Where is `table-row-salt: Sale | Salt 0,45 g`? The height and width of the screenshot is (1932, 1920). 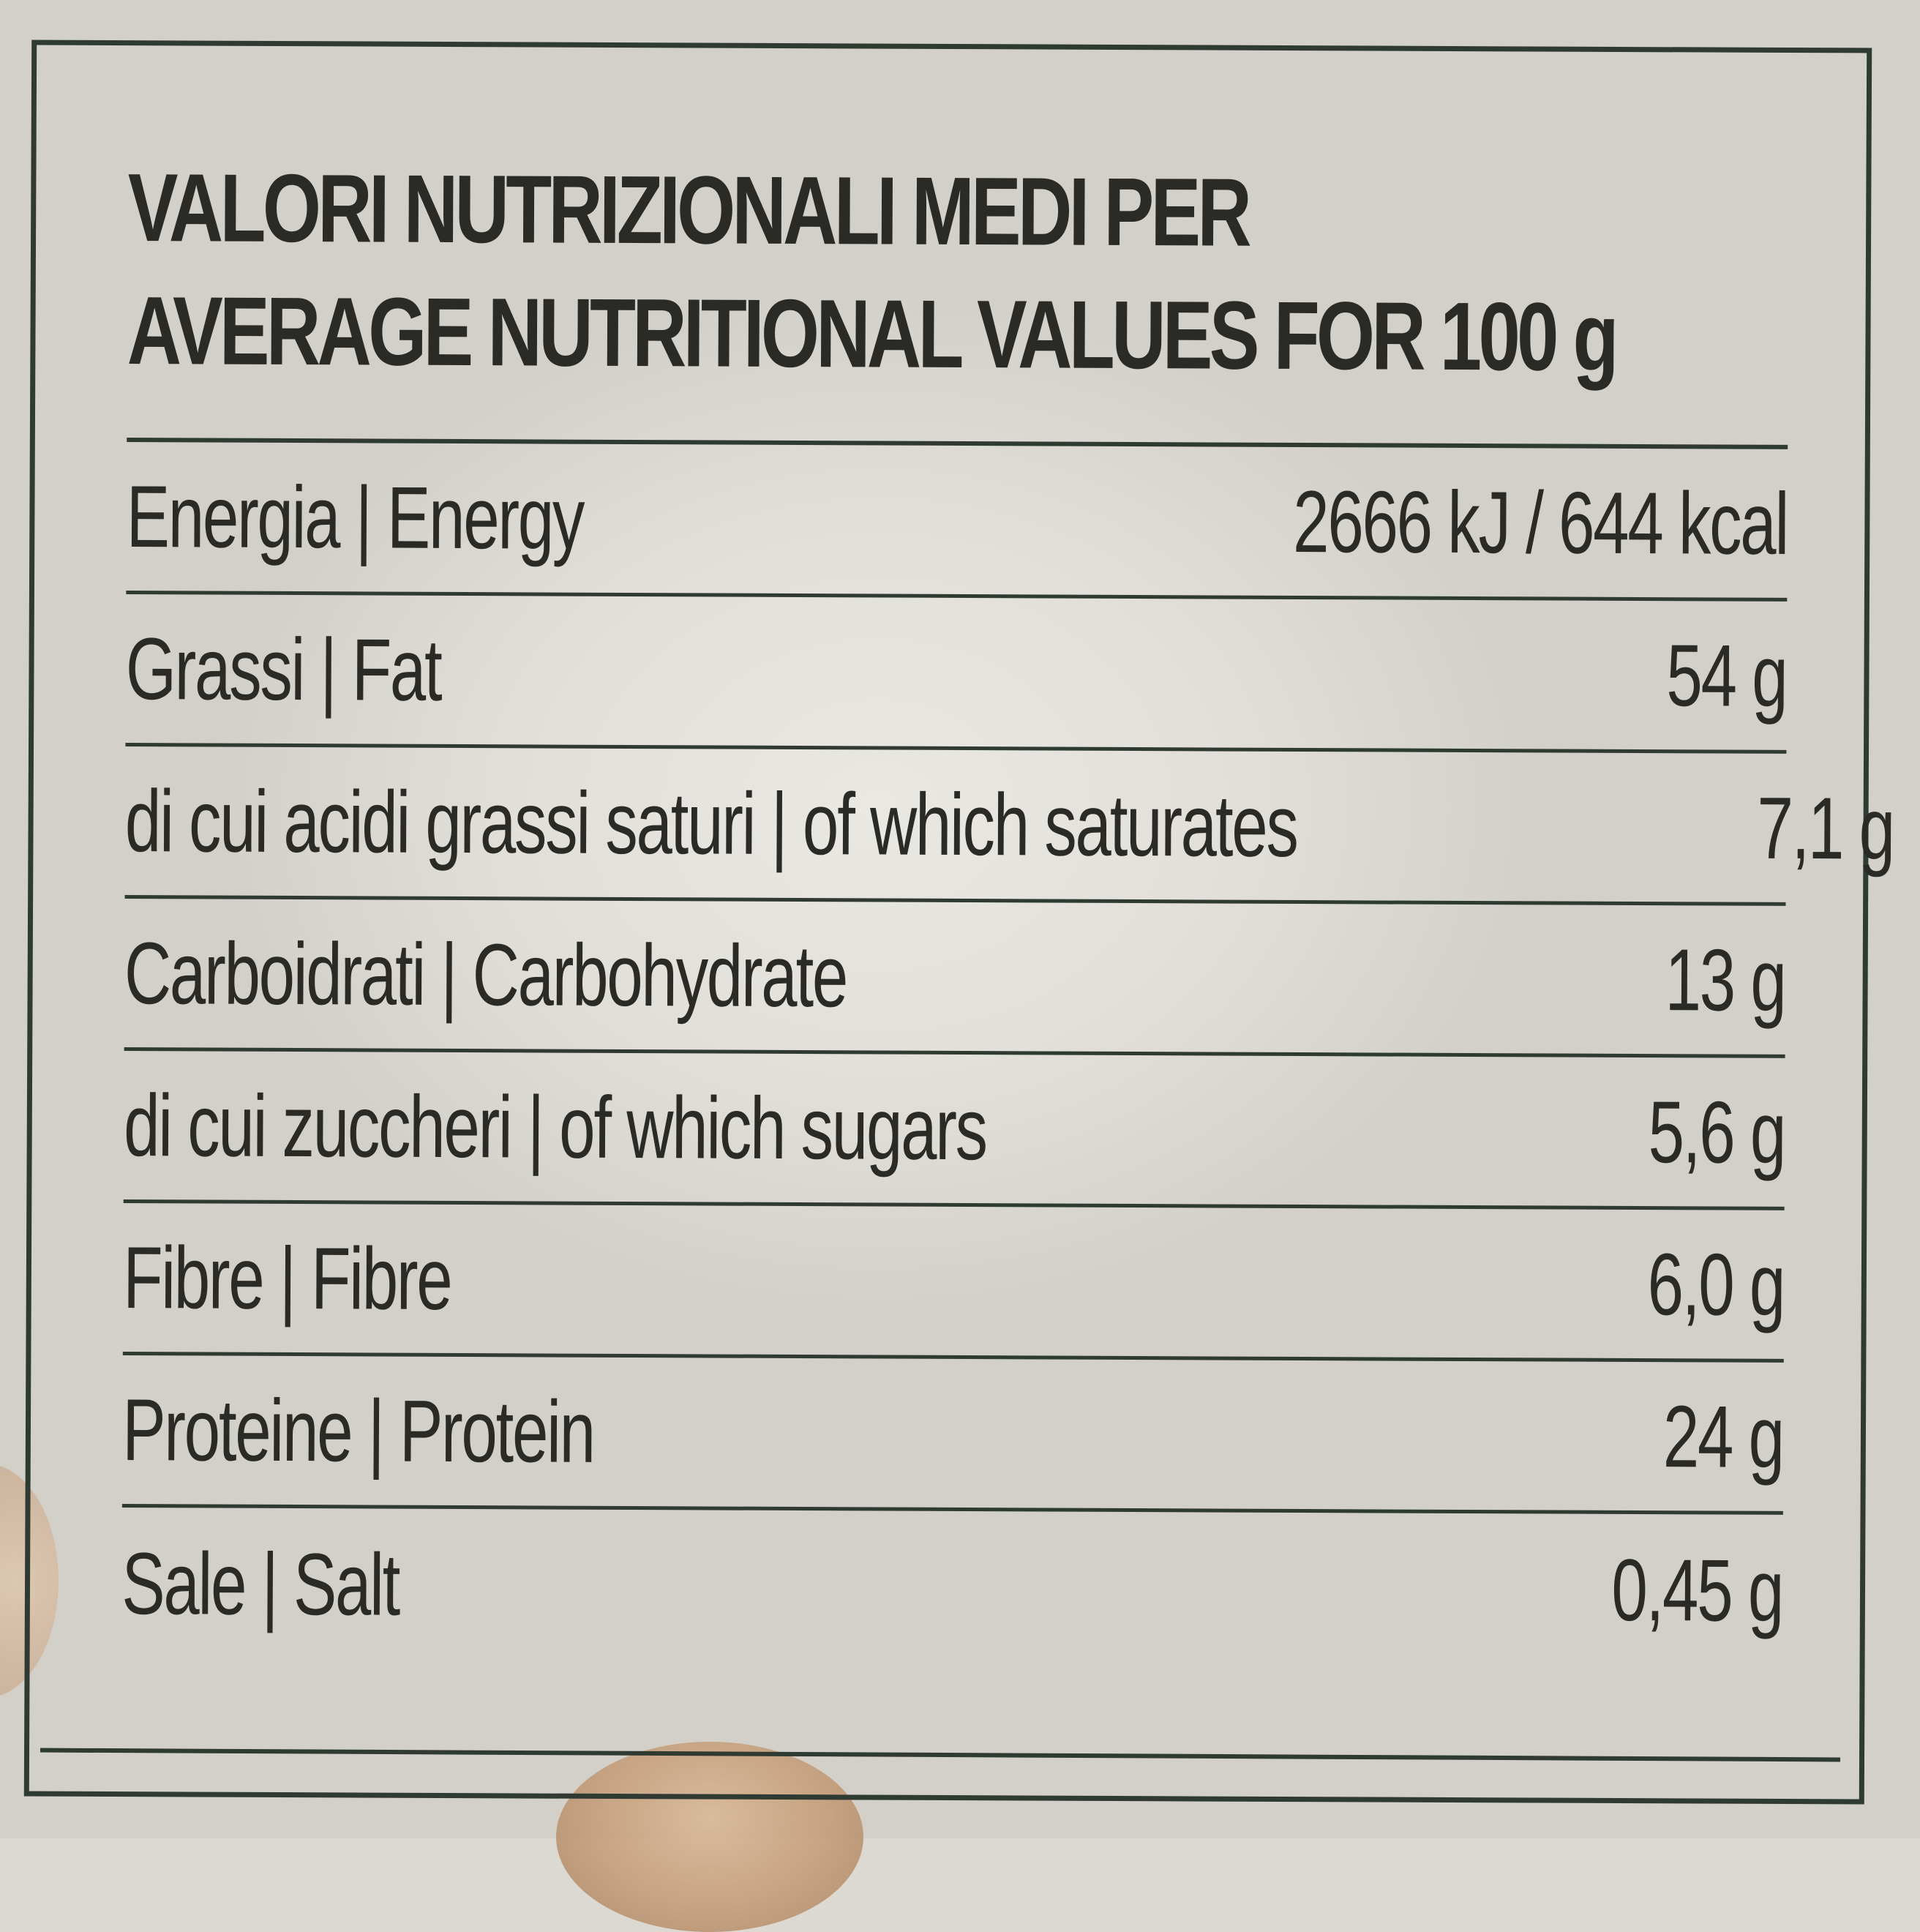 table-row-salt: Sale | Salt 0,45 g is located at coordinates (952, 1587).